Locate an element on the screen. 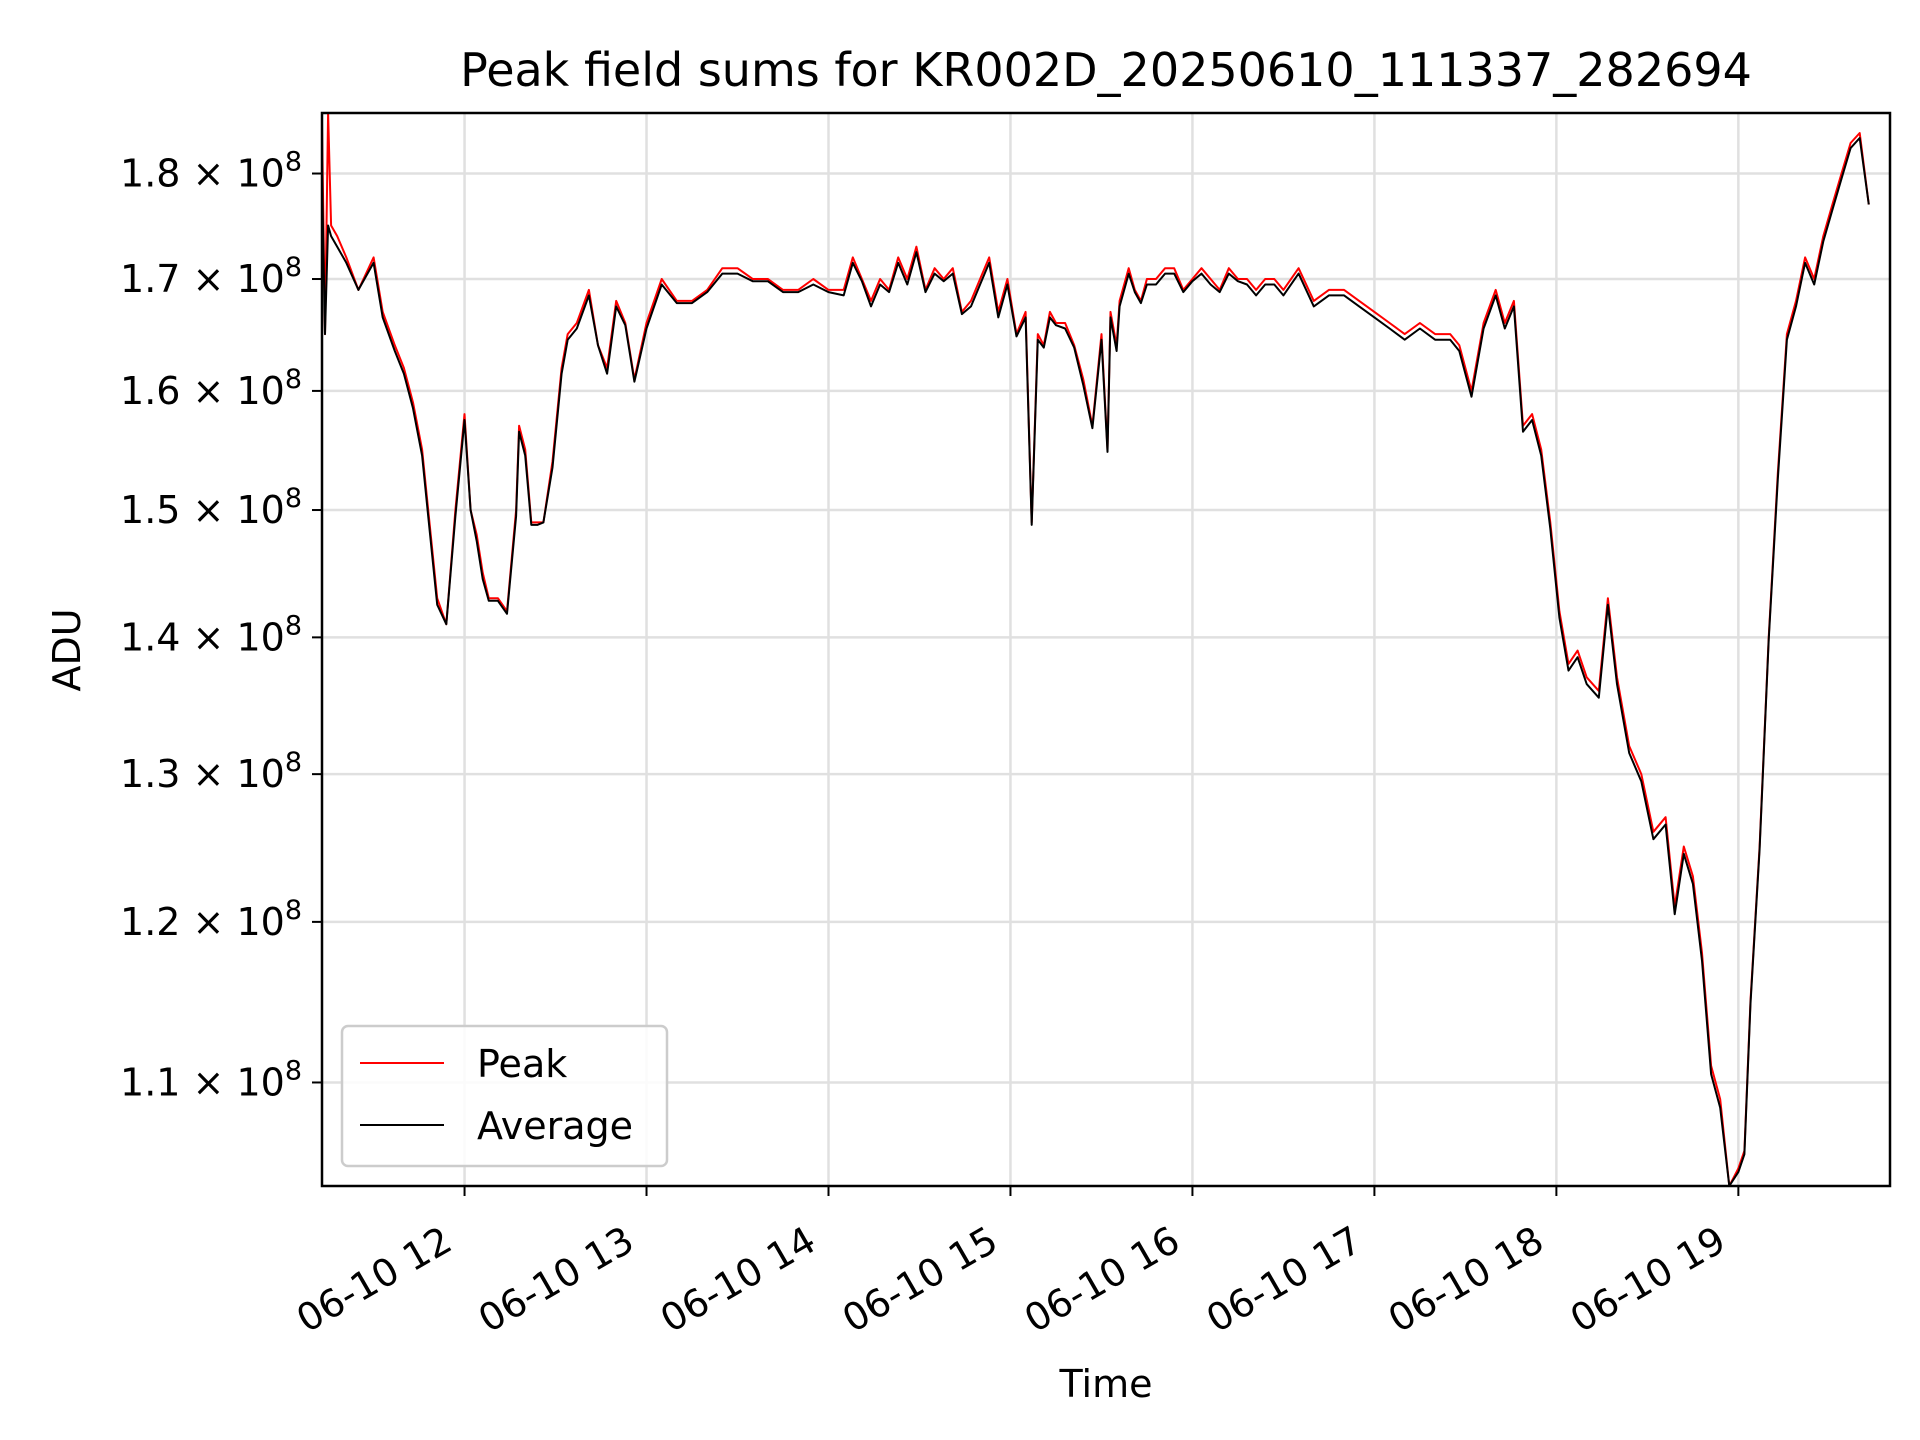  y-tick-label: 1.1 × 10⁸ is located at coordinates (211, 1079).